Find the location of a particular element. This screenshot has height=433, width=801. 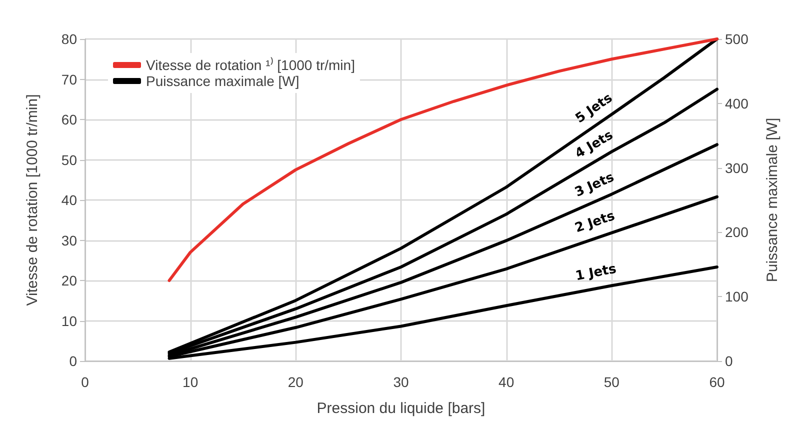

y2-tick-label: 100 is located at coordinates (737, 296).